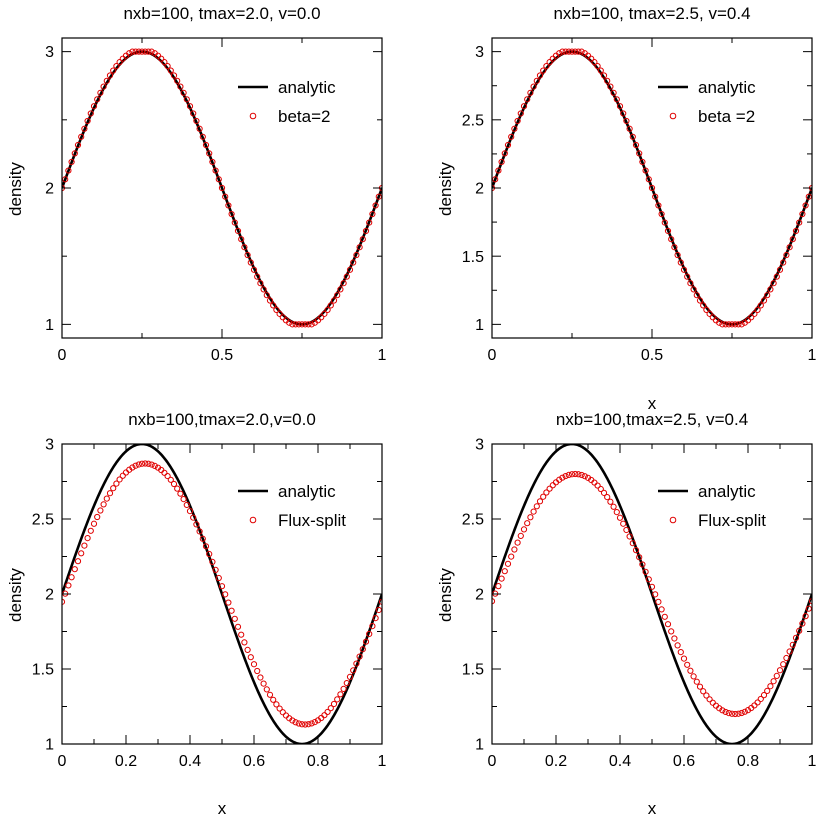  Describe the element at coordinates (254, 761) in the screenshot. I see `x-tick-label: 0.6` at that location.